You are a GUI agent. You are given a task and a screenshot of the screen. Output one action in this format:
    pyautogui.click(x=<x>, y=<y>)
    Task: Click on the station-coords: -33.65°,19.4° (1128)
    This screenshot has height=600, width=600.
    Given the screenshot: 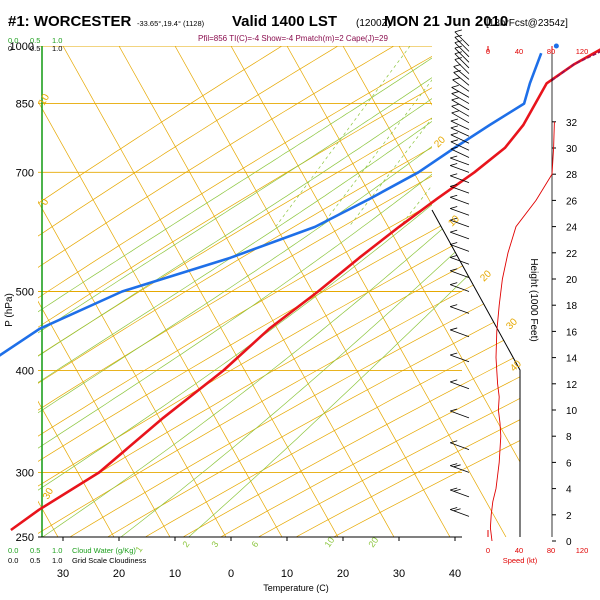 What is the action you would take?
    pyautogui.click(x=171, y=23)
    